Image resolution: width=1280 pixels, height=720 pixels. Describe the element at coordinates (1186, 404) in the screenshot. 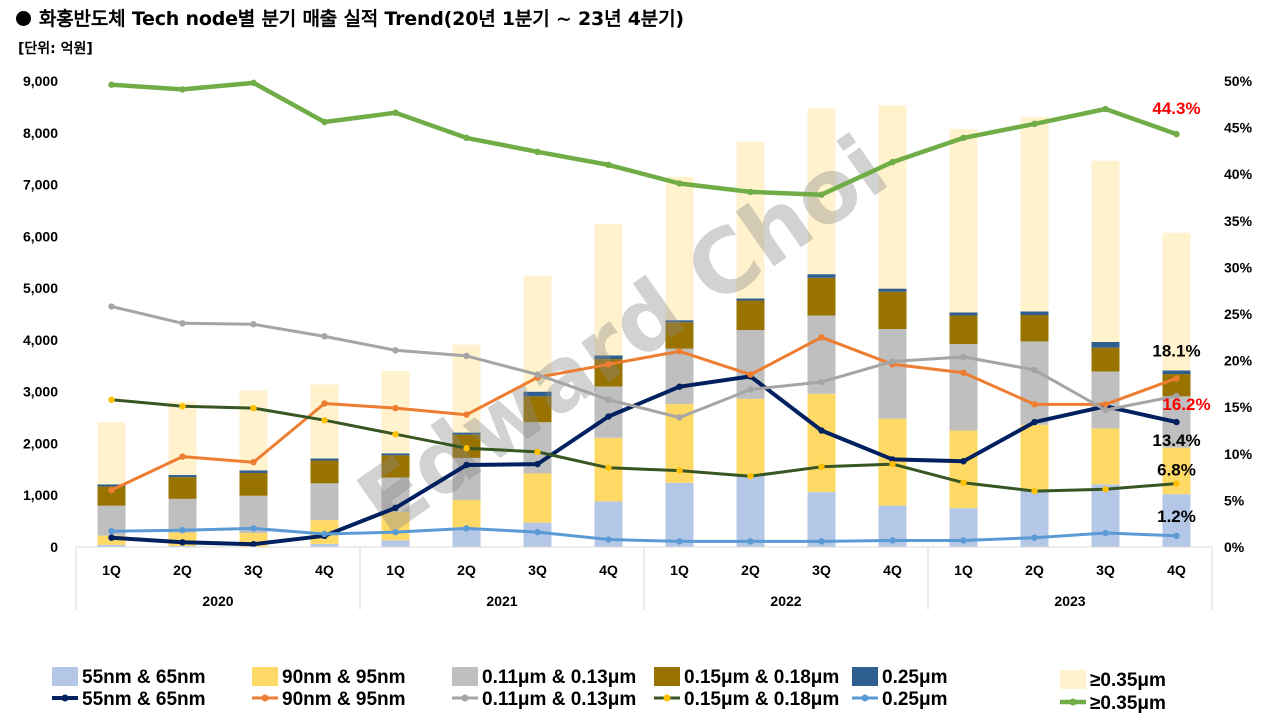

I see `end-value-label: 16.2%` at that location.